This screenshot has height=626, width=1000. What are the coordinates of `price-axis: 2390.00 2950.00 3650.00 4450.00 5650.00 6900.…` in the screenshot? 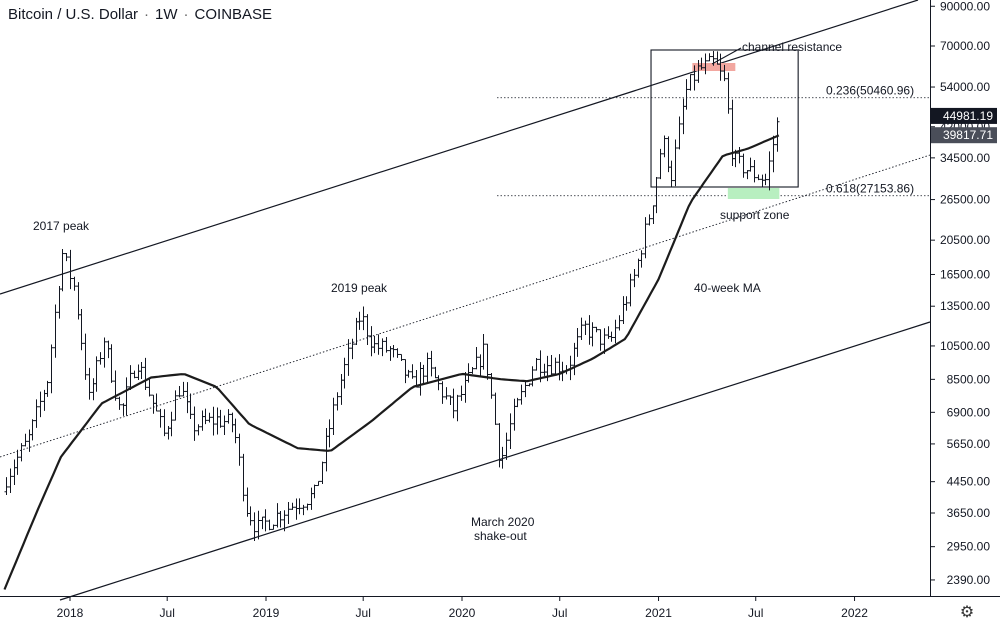 It's located at (963, 298).